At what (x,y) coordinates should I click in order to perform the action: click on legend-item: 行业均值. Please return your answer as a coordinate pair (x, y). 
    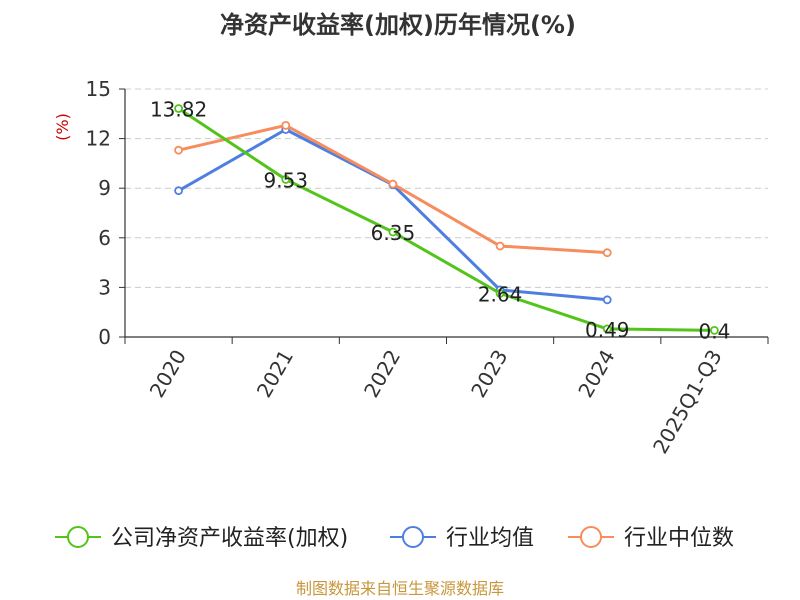
    Looking at the image, I should click on (462, 538).